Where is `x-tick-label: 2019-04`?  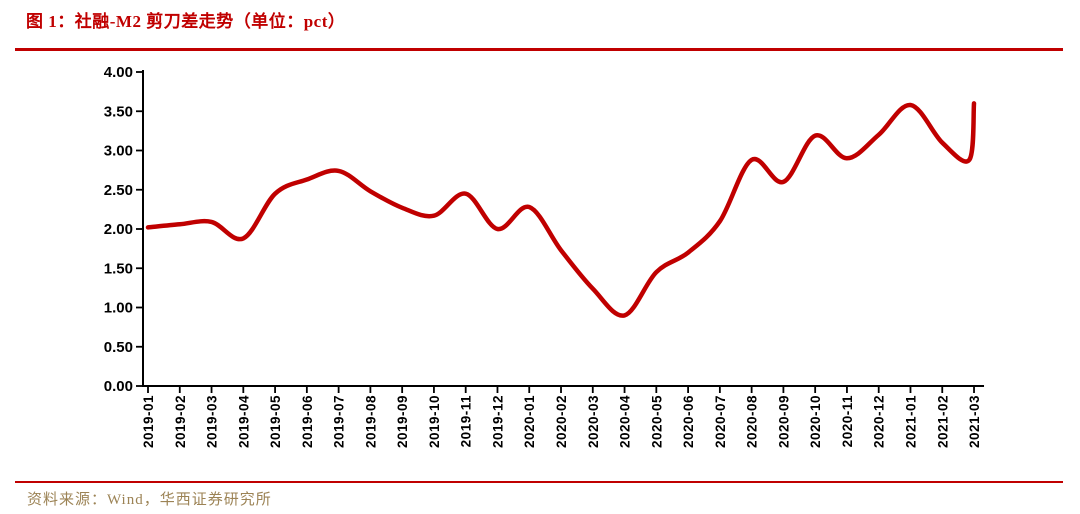 x-tick-label: 2019-04 is located at coordinates (243, 421).